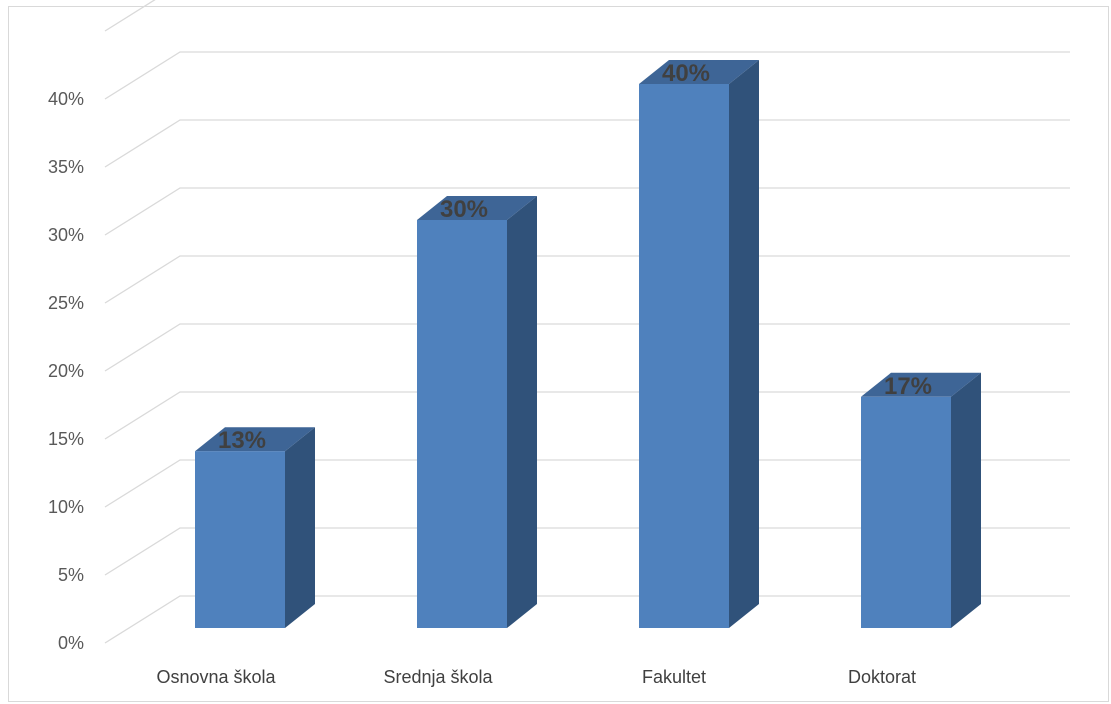  I want to click on data-label: 13%, so click(242, 440).